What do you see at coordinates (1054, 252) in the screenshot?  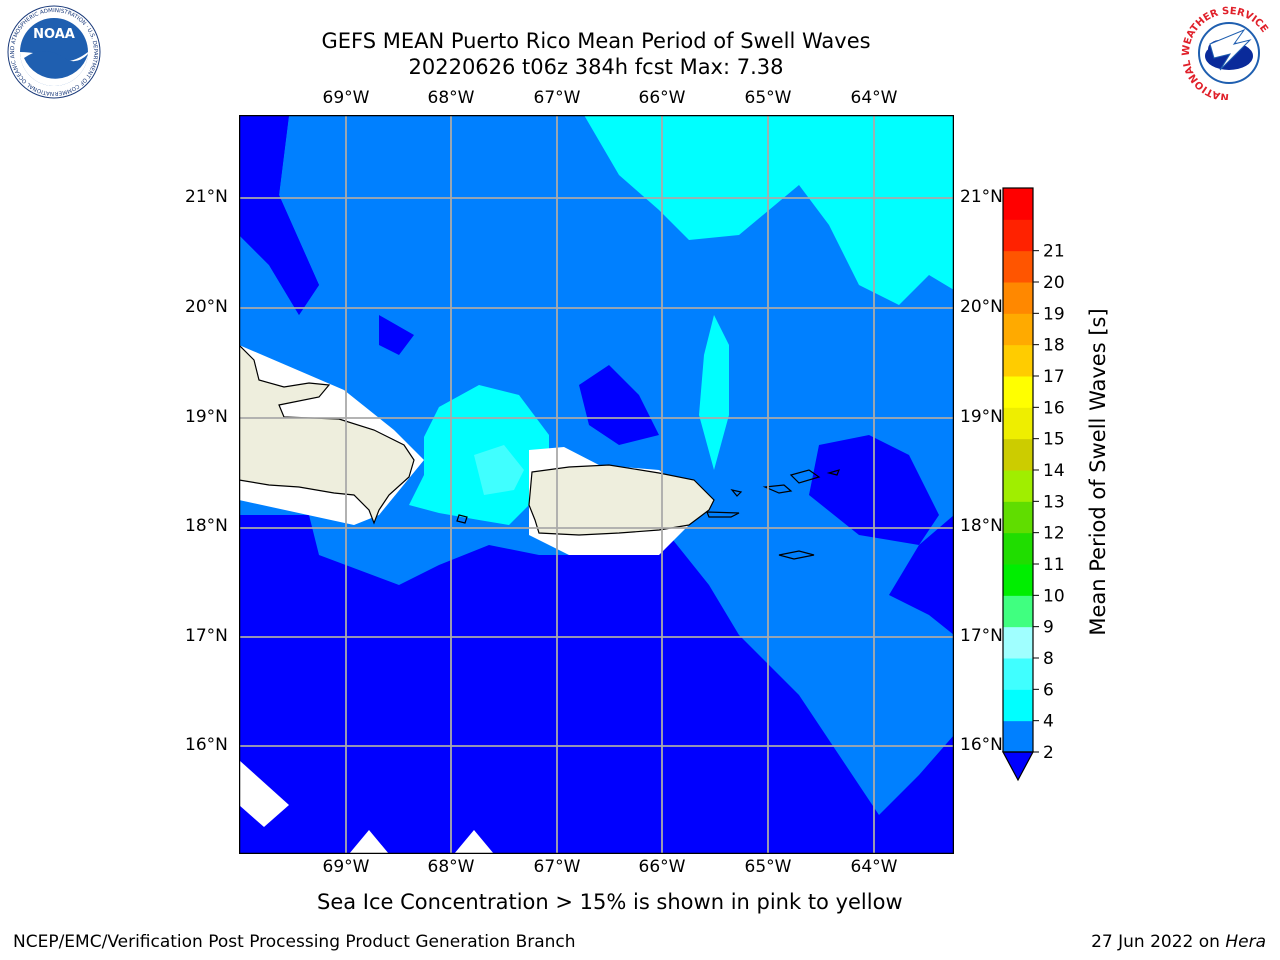 I see `colorbar-tick-label: 21` at bounding box center [1054, 252].